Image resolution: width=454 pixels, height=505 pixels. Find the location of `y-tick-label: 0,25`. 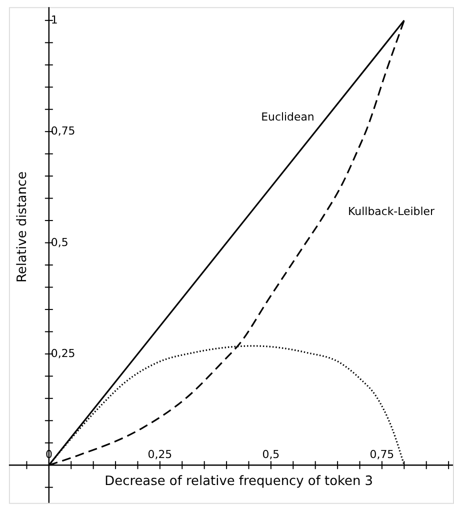

y-tick-label: 0,25 is located at coordinates (63, 353).